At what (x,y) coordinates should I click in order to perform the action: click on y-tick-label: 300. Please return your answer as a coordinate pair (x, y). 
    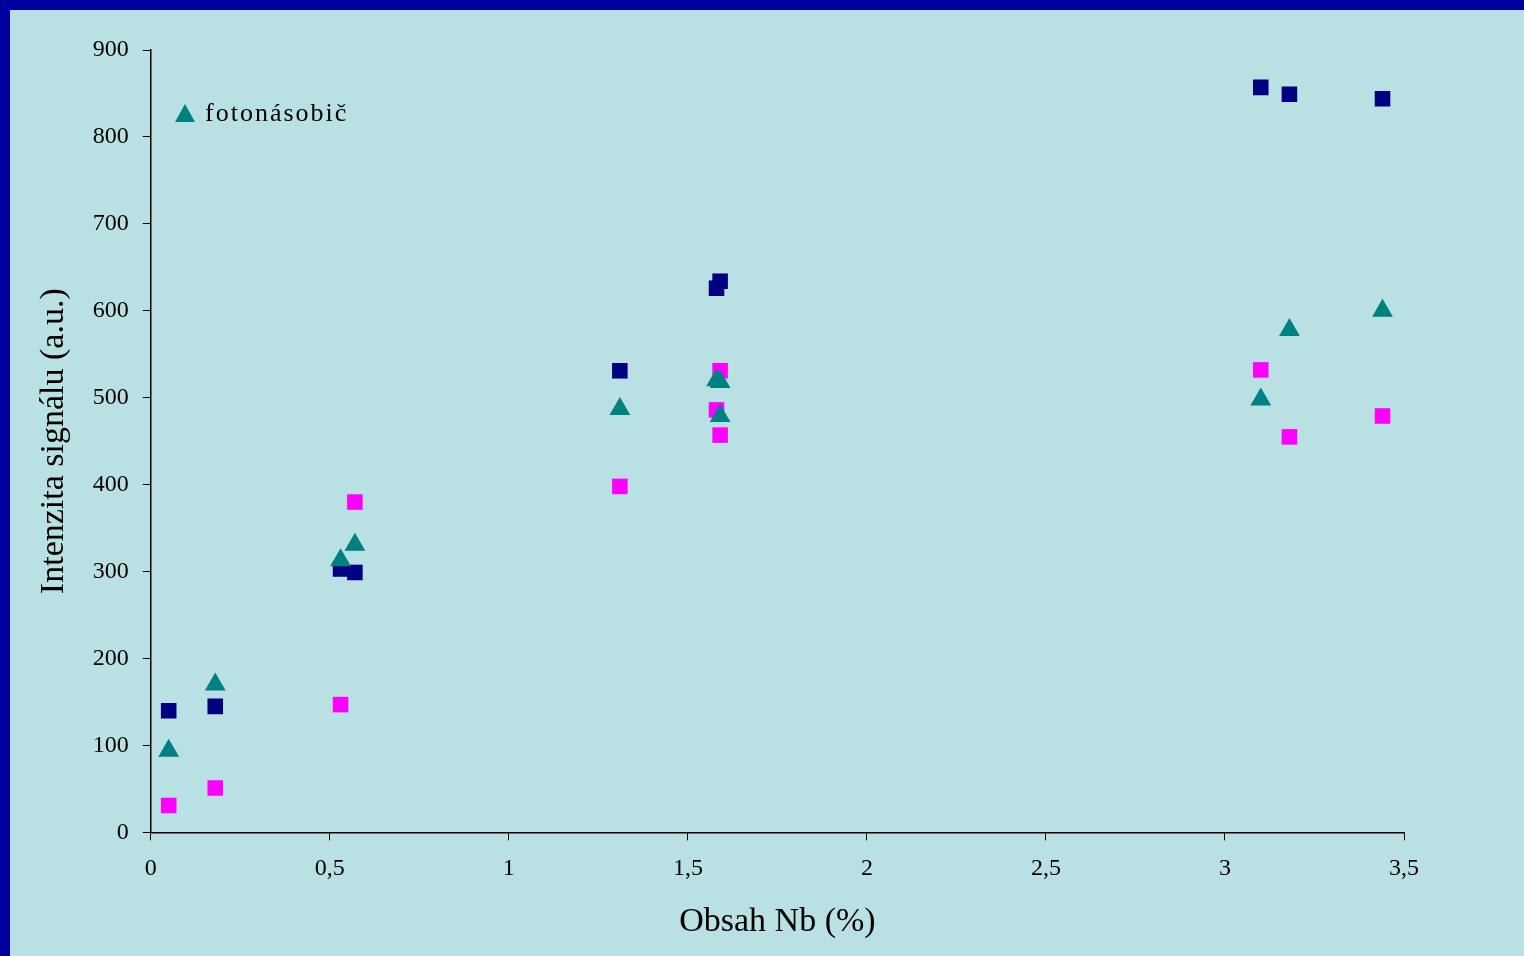
    Looking at the image, I should click on (110, 569).